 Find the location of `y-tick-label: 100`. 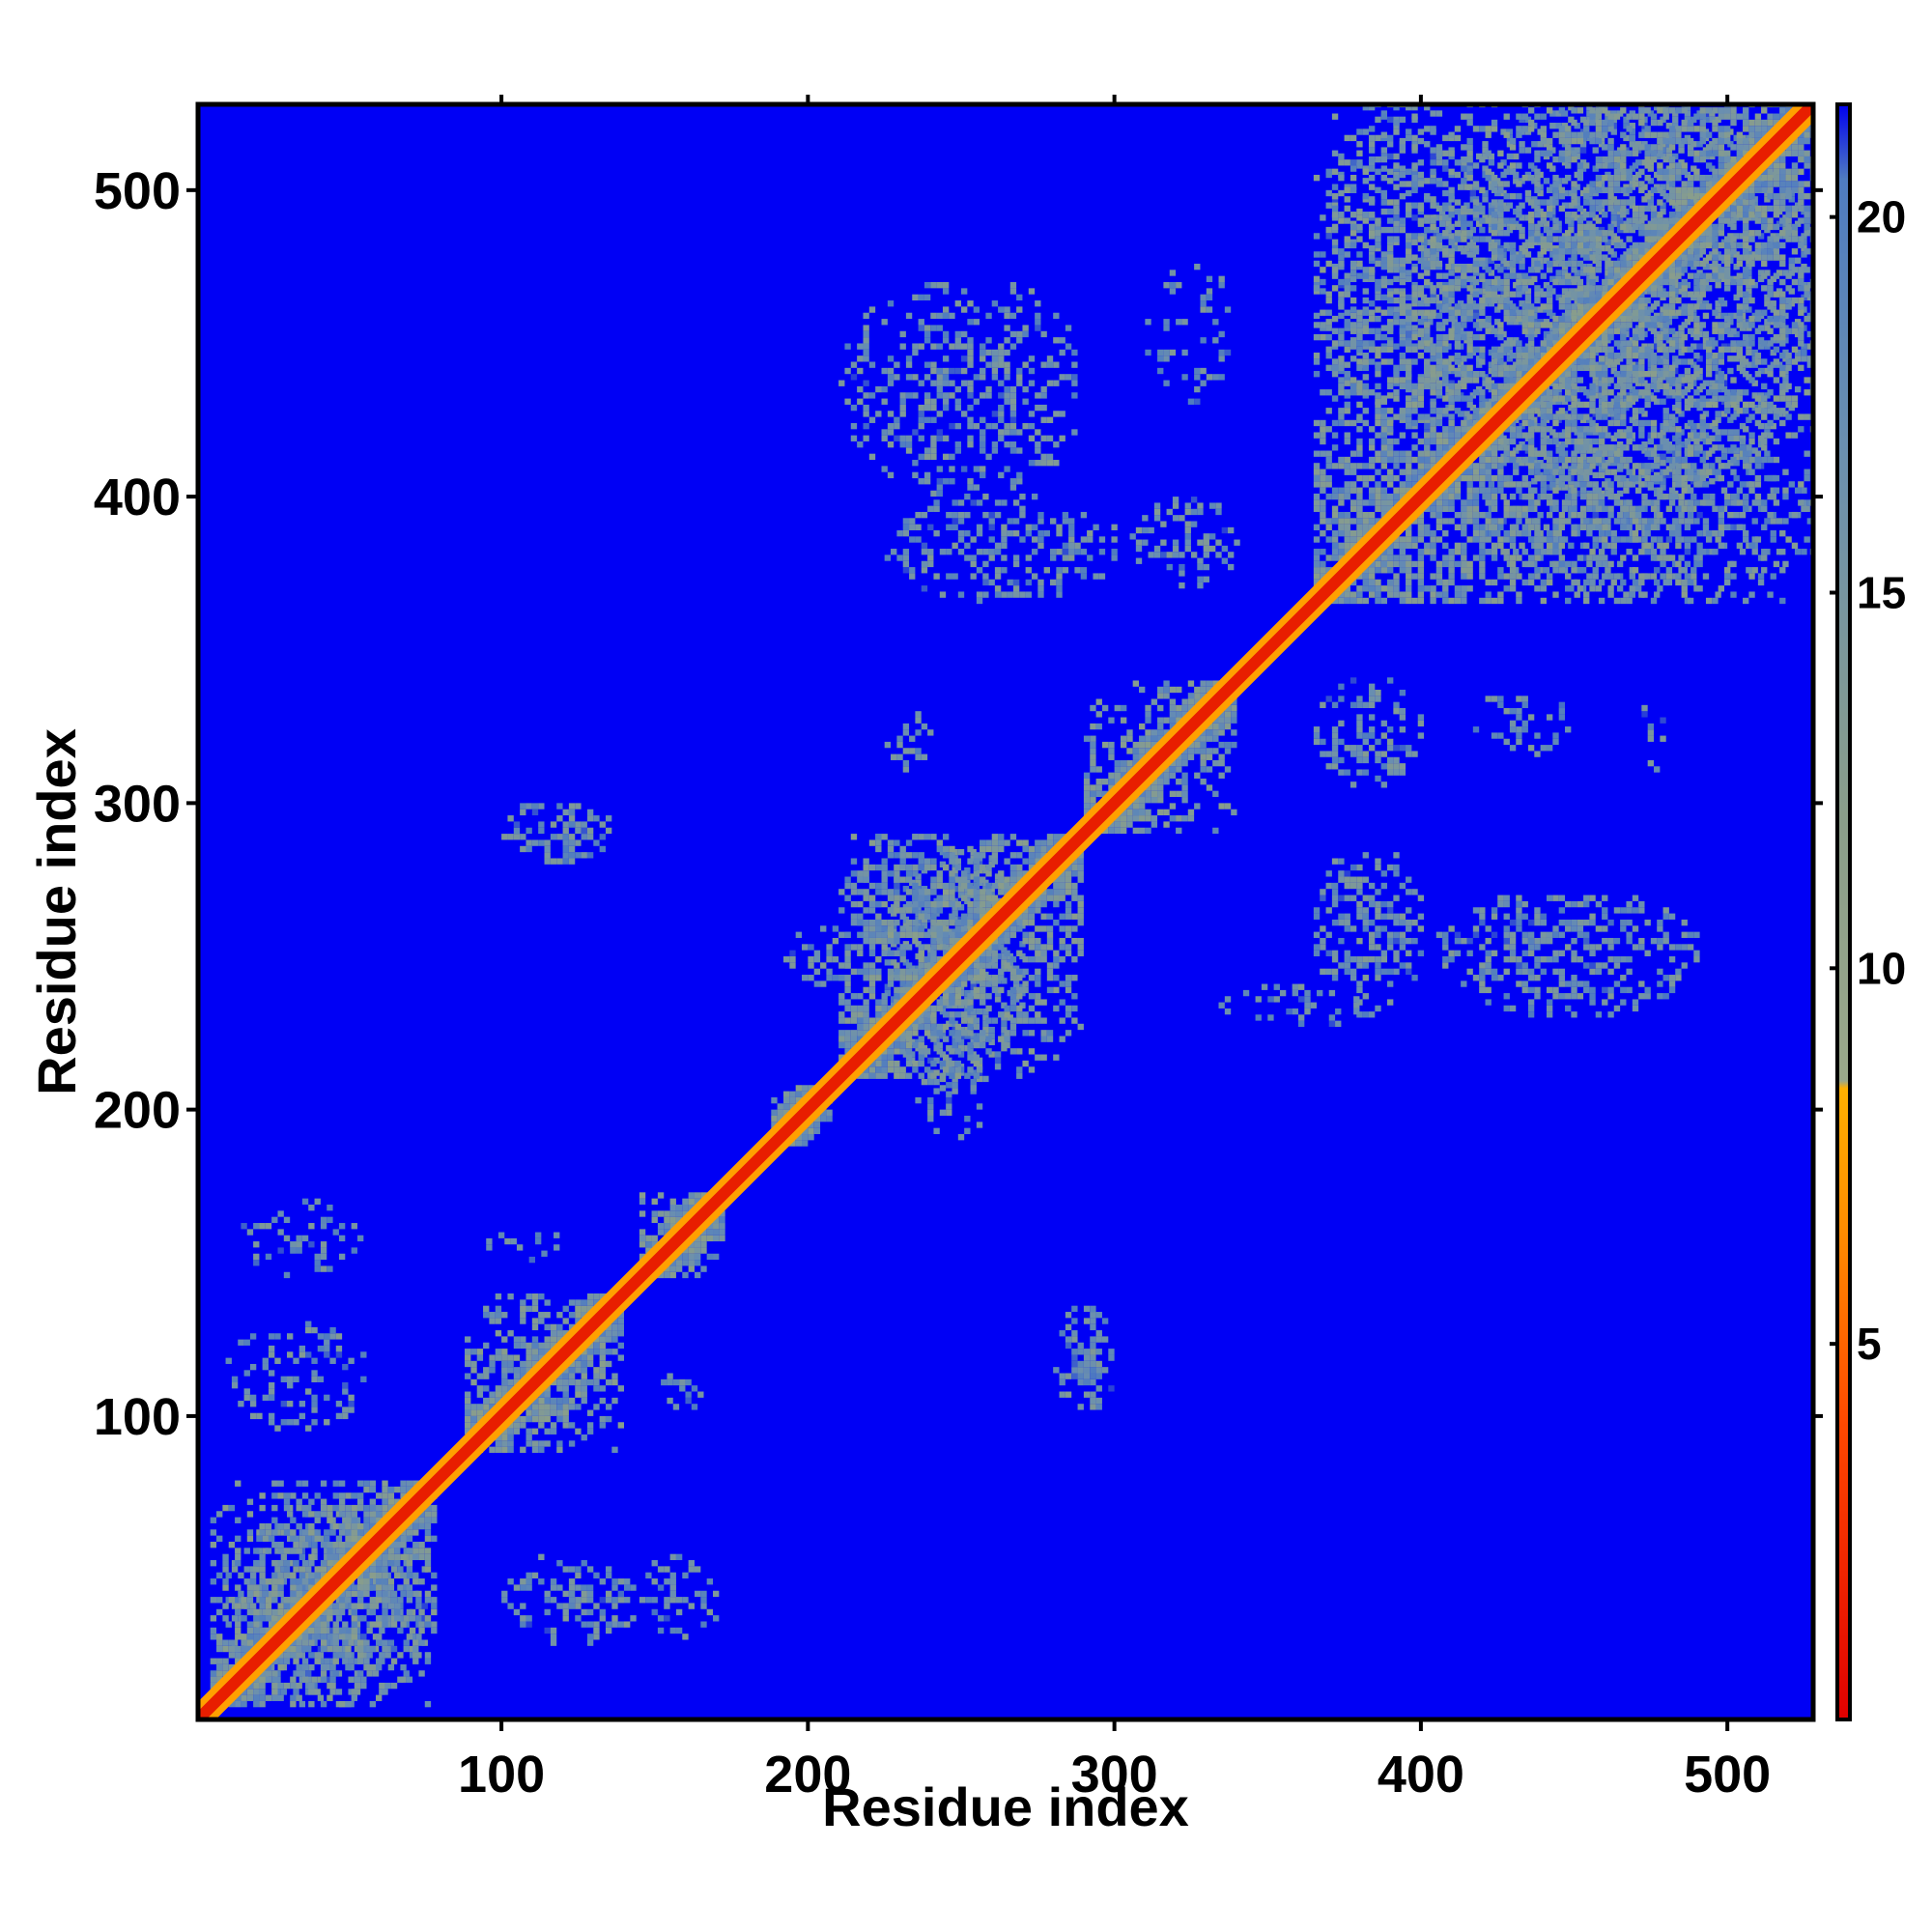

y-tick-label: 100 is located at coordinates (137, 1417).